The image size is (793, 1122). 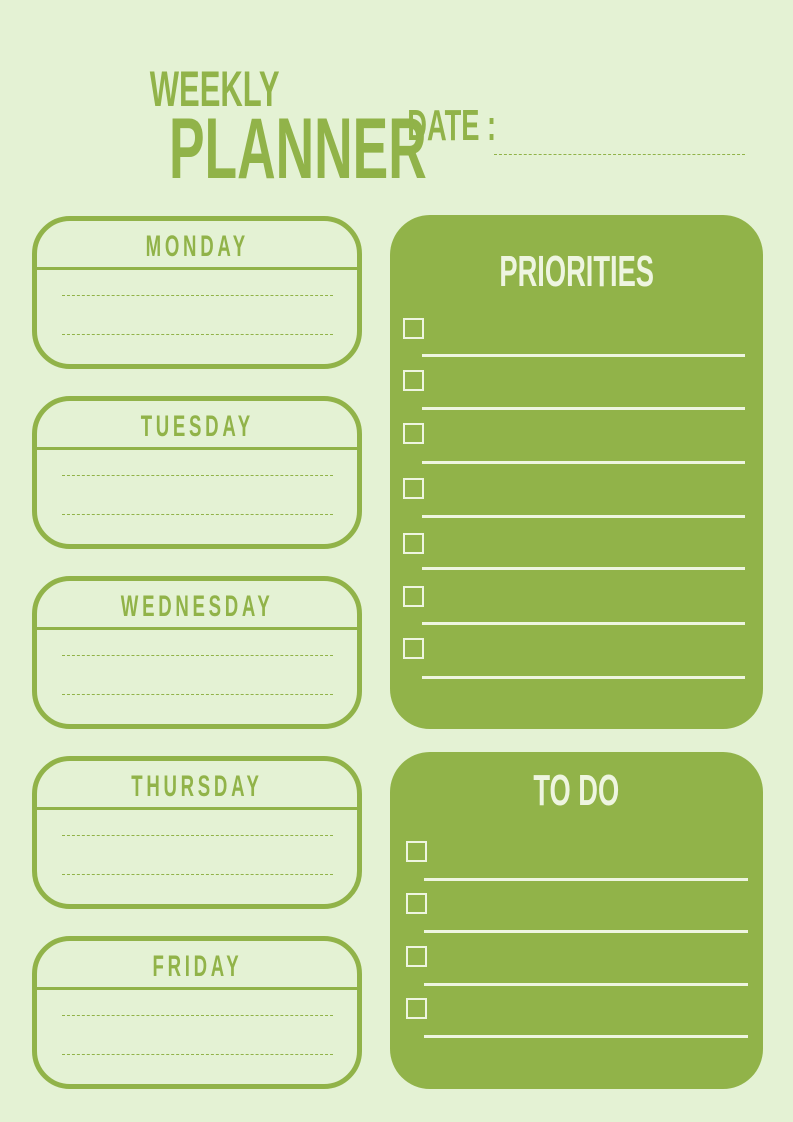 I want to click on day-name: Monday, so click(x=197, y=246).